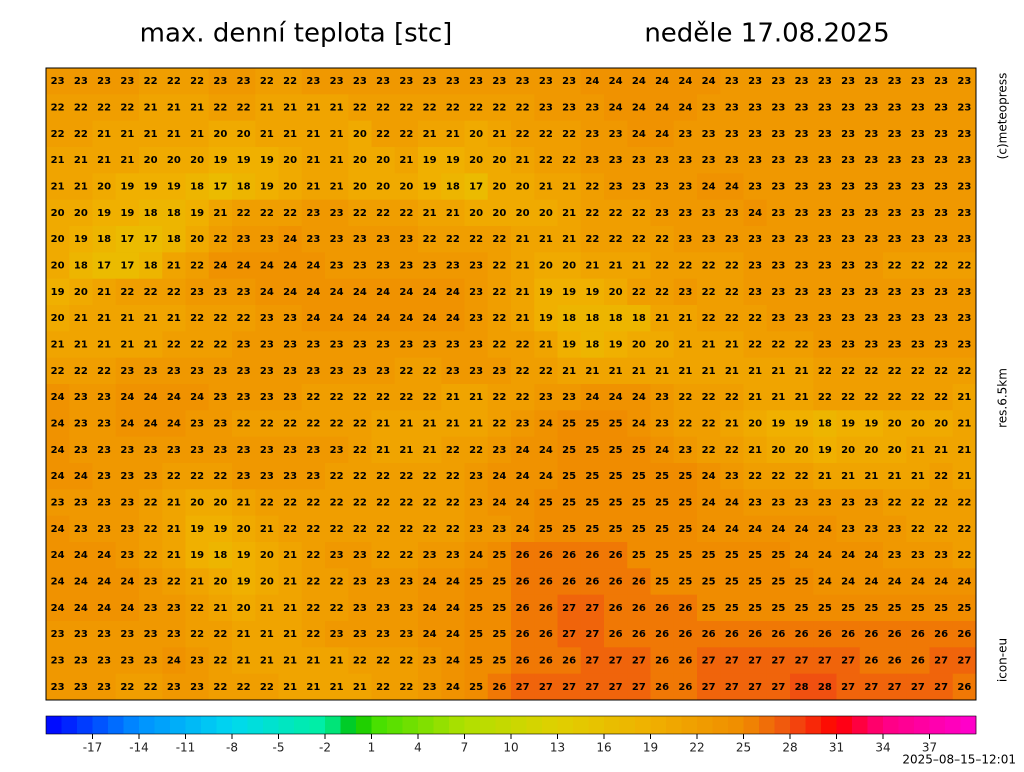  What do you see at coordinates (616, 661) in the screenshot?
I see `cell-value: 27` at bounding box center [616, 661].